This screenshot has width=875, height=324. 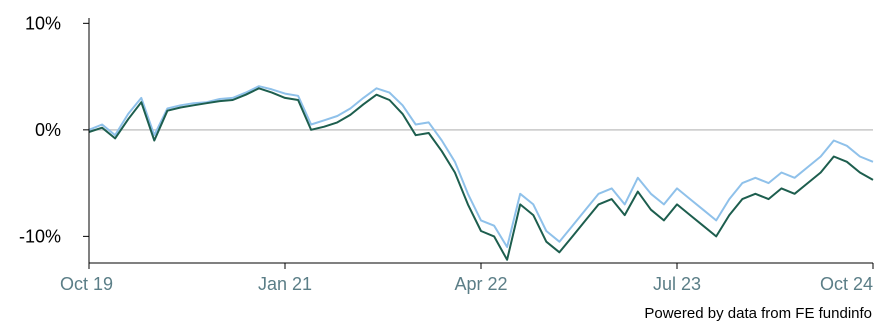 What do you see at coordinates (86, 284) in the screenshot?
I see `x-tick-label: Oct 19` at bounding box center [86, 284].